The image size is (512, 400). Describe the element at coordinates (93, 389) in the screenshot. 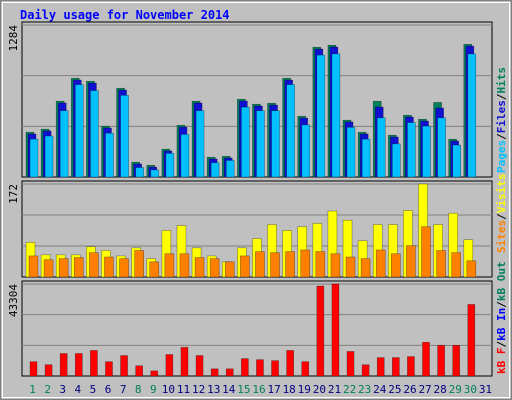

I see `x-tick-label: 5` at that location.